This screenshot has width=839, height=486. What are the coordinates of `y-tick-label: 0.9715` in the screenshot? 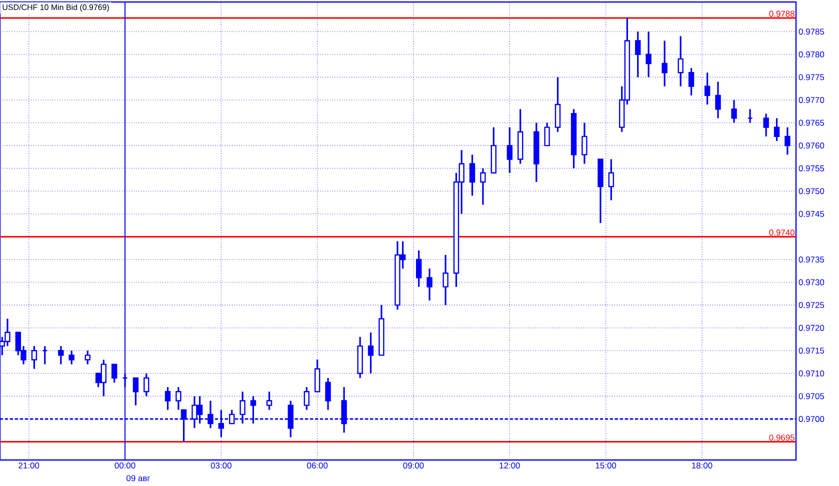 It's located at (811, 351).